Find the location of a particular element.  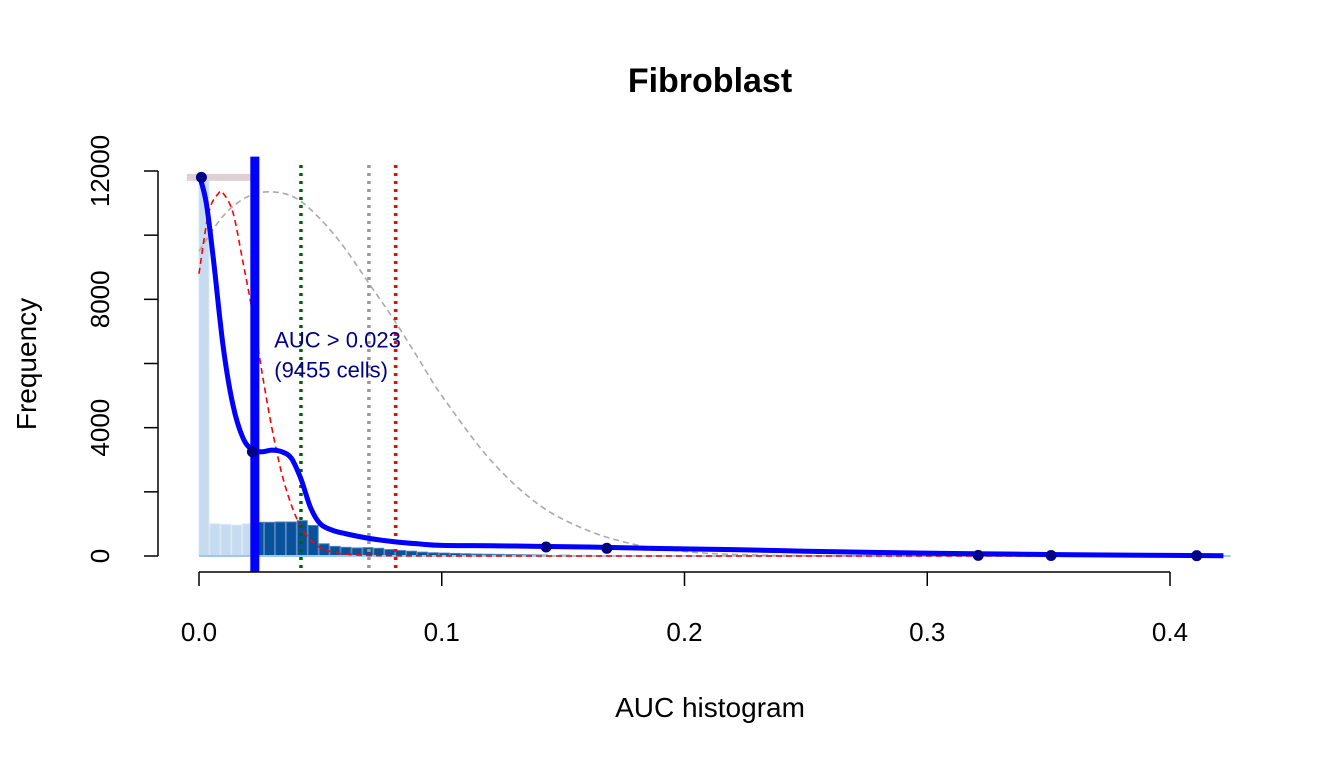

threshold-lines is located at coordinates (324, 364).